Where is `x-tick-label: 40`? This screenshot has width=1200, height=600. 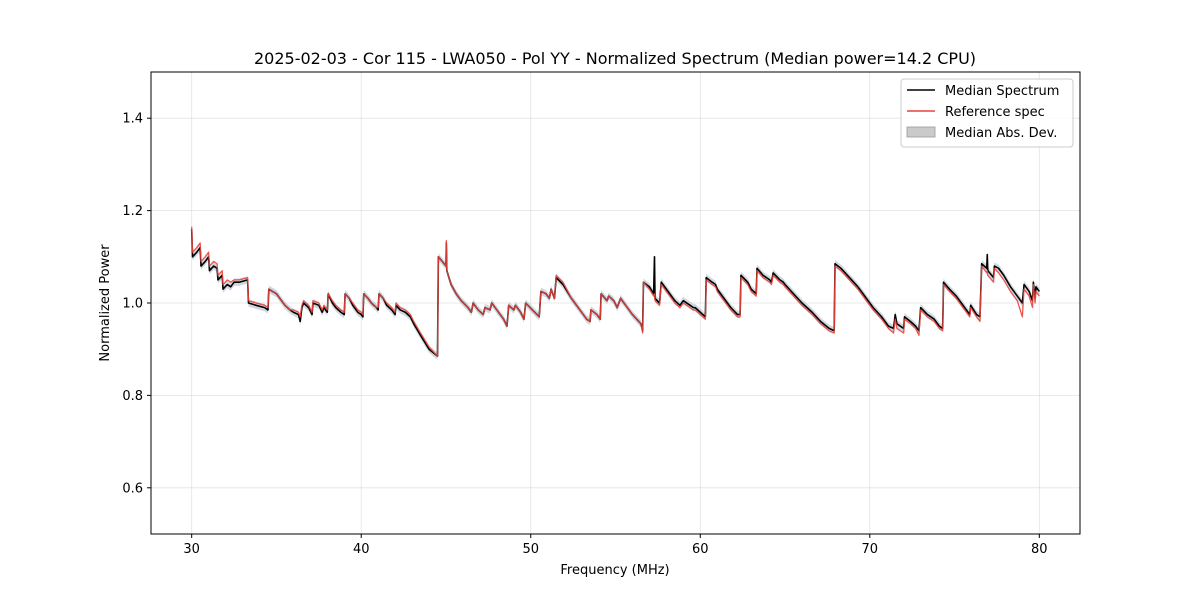 x-tick-label: 40 is located at coordinates (361, 549).